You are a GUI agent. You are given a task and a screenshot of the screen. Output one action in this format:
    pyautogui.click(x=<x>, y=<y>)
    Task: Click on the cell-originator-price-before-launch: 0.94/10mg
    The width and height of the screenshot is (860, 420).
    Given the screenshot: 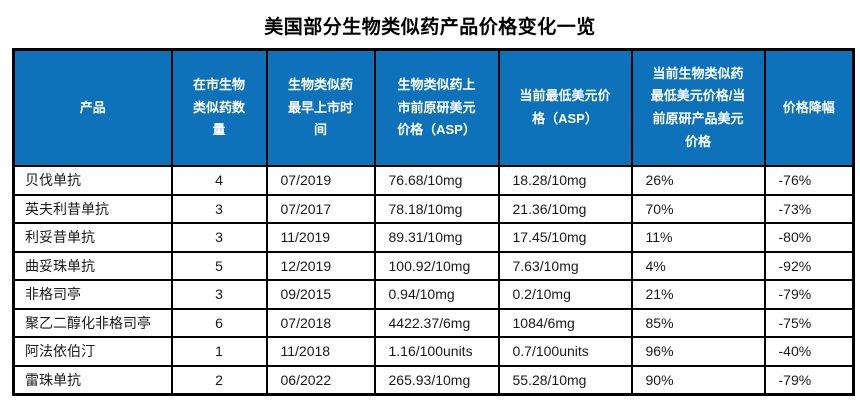 What is the action you would take?
    pyautogui.click(x=436, y=294)
    